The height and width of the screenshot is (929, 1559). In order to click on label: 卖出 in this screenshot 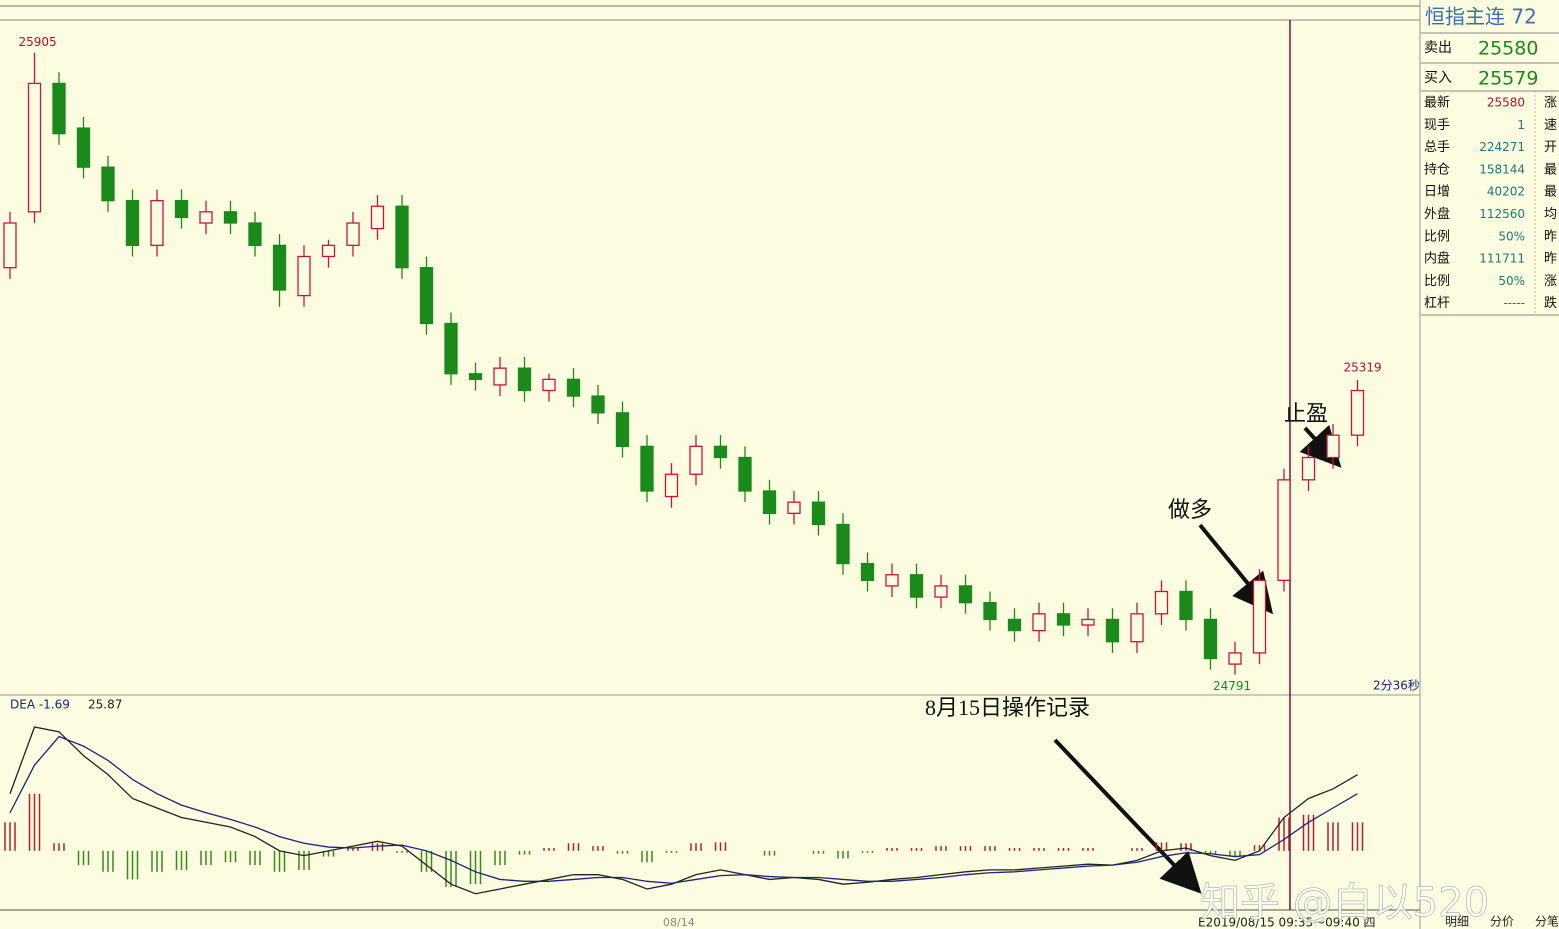, I will do `click(1438, 48)`.